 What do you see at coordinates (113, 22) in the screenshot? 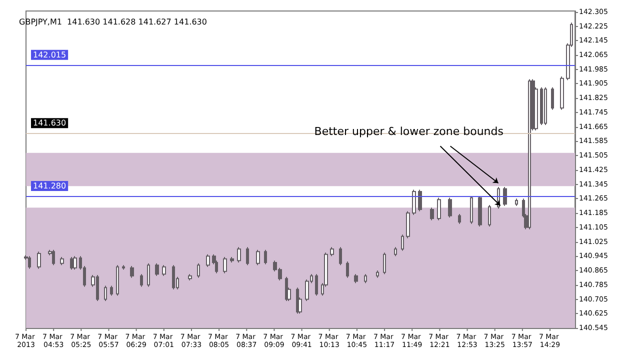
I see `text: GBPJPY,M1 141.630 141.628 141.627 141.630` at bounding box center [113, 22].